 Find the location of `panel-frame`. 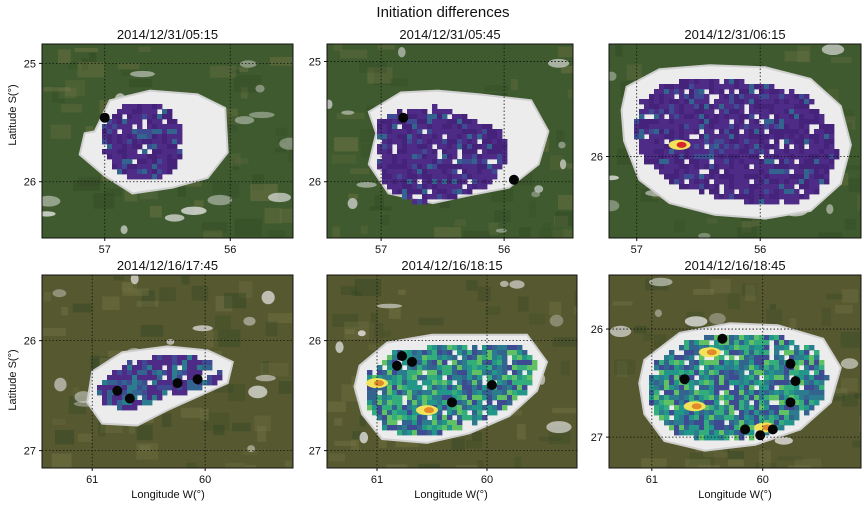

panel-frame is located at coordinates (167, 141).